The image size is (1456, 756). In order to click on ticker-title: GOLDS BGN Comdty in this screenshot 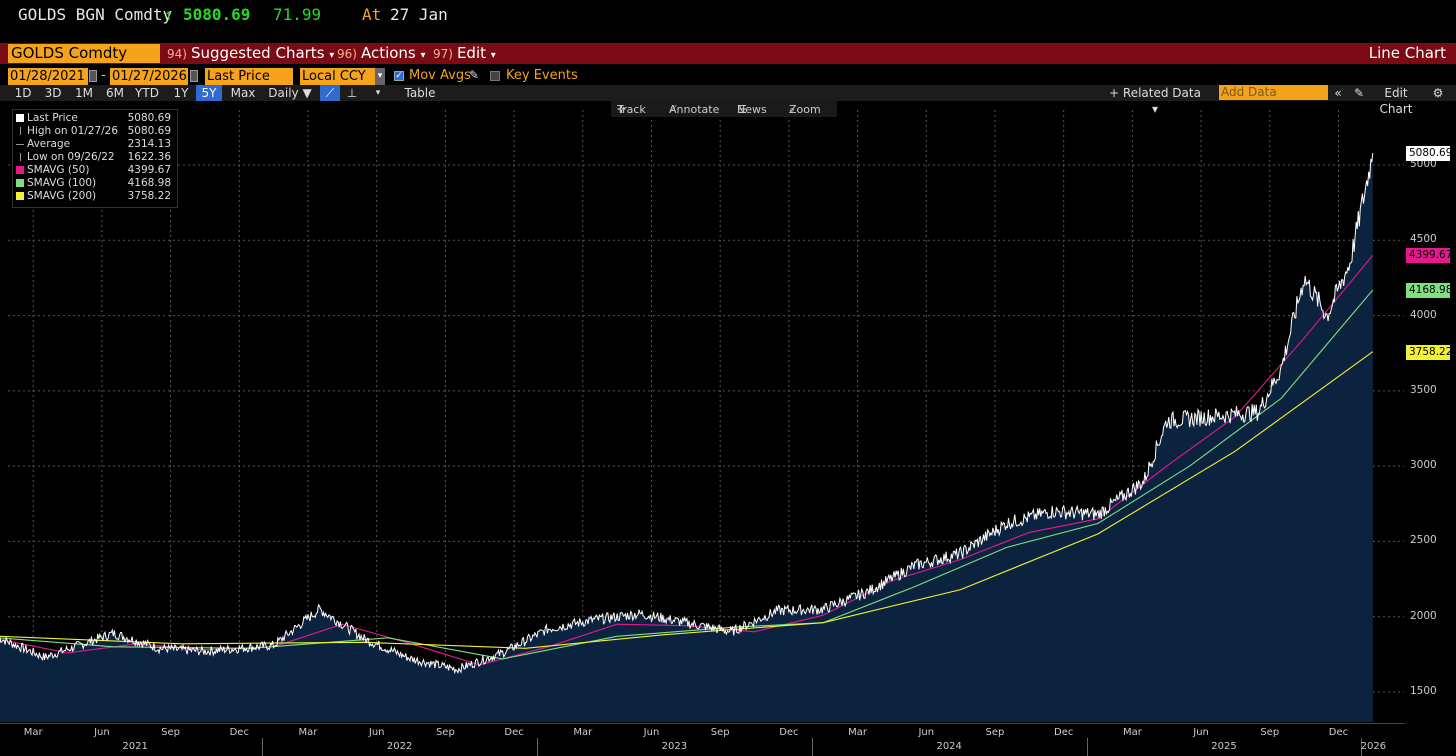, I will do `click(95, 14)`.